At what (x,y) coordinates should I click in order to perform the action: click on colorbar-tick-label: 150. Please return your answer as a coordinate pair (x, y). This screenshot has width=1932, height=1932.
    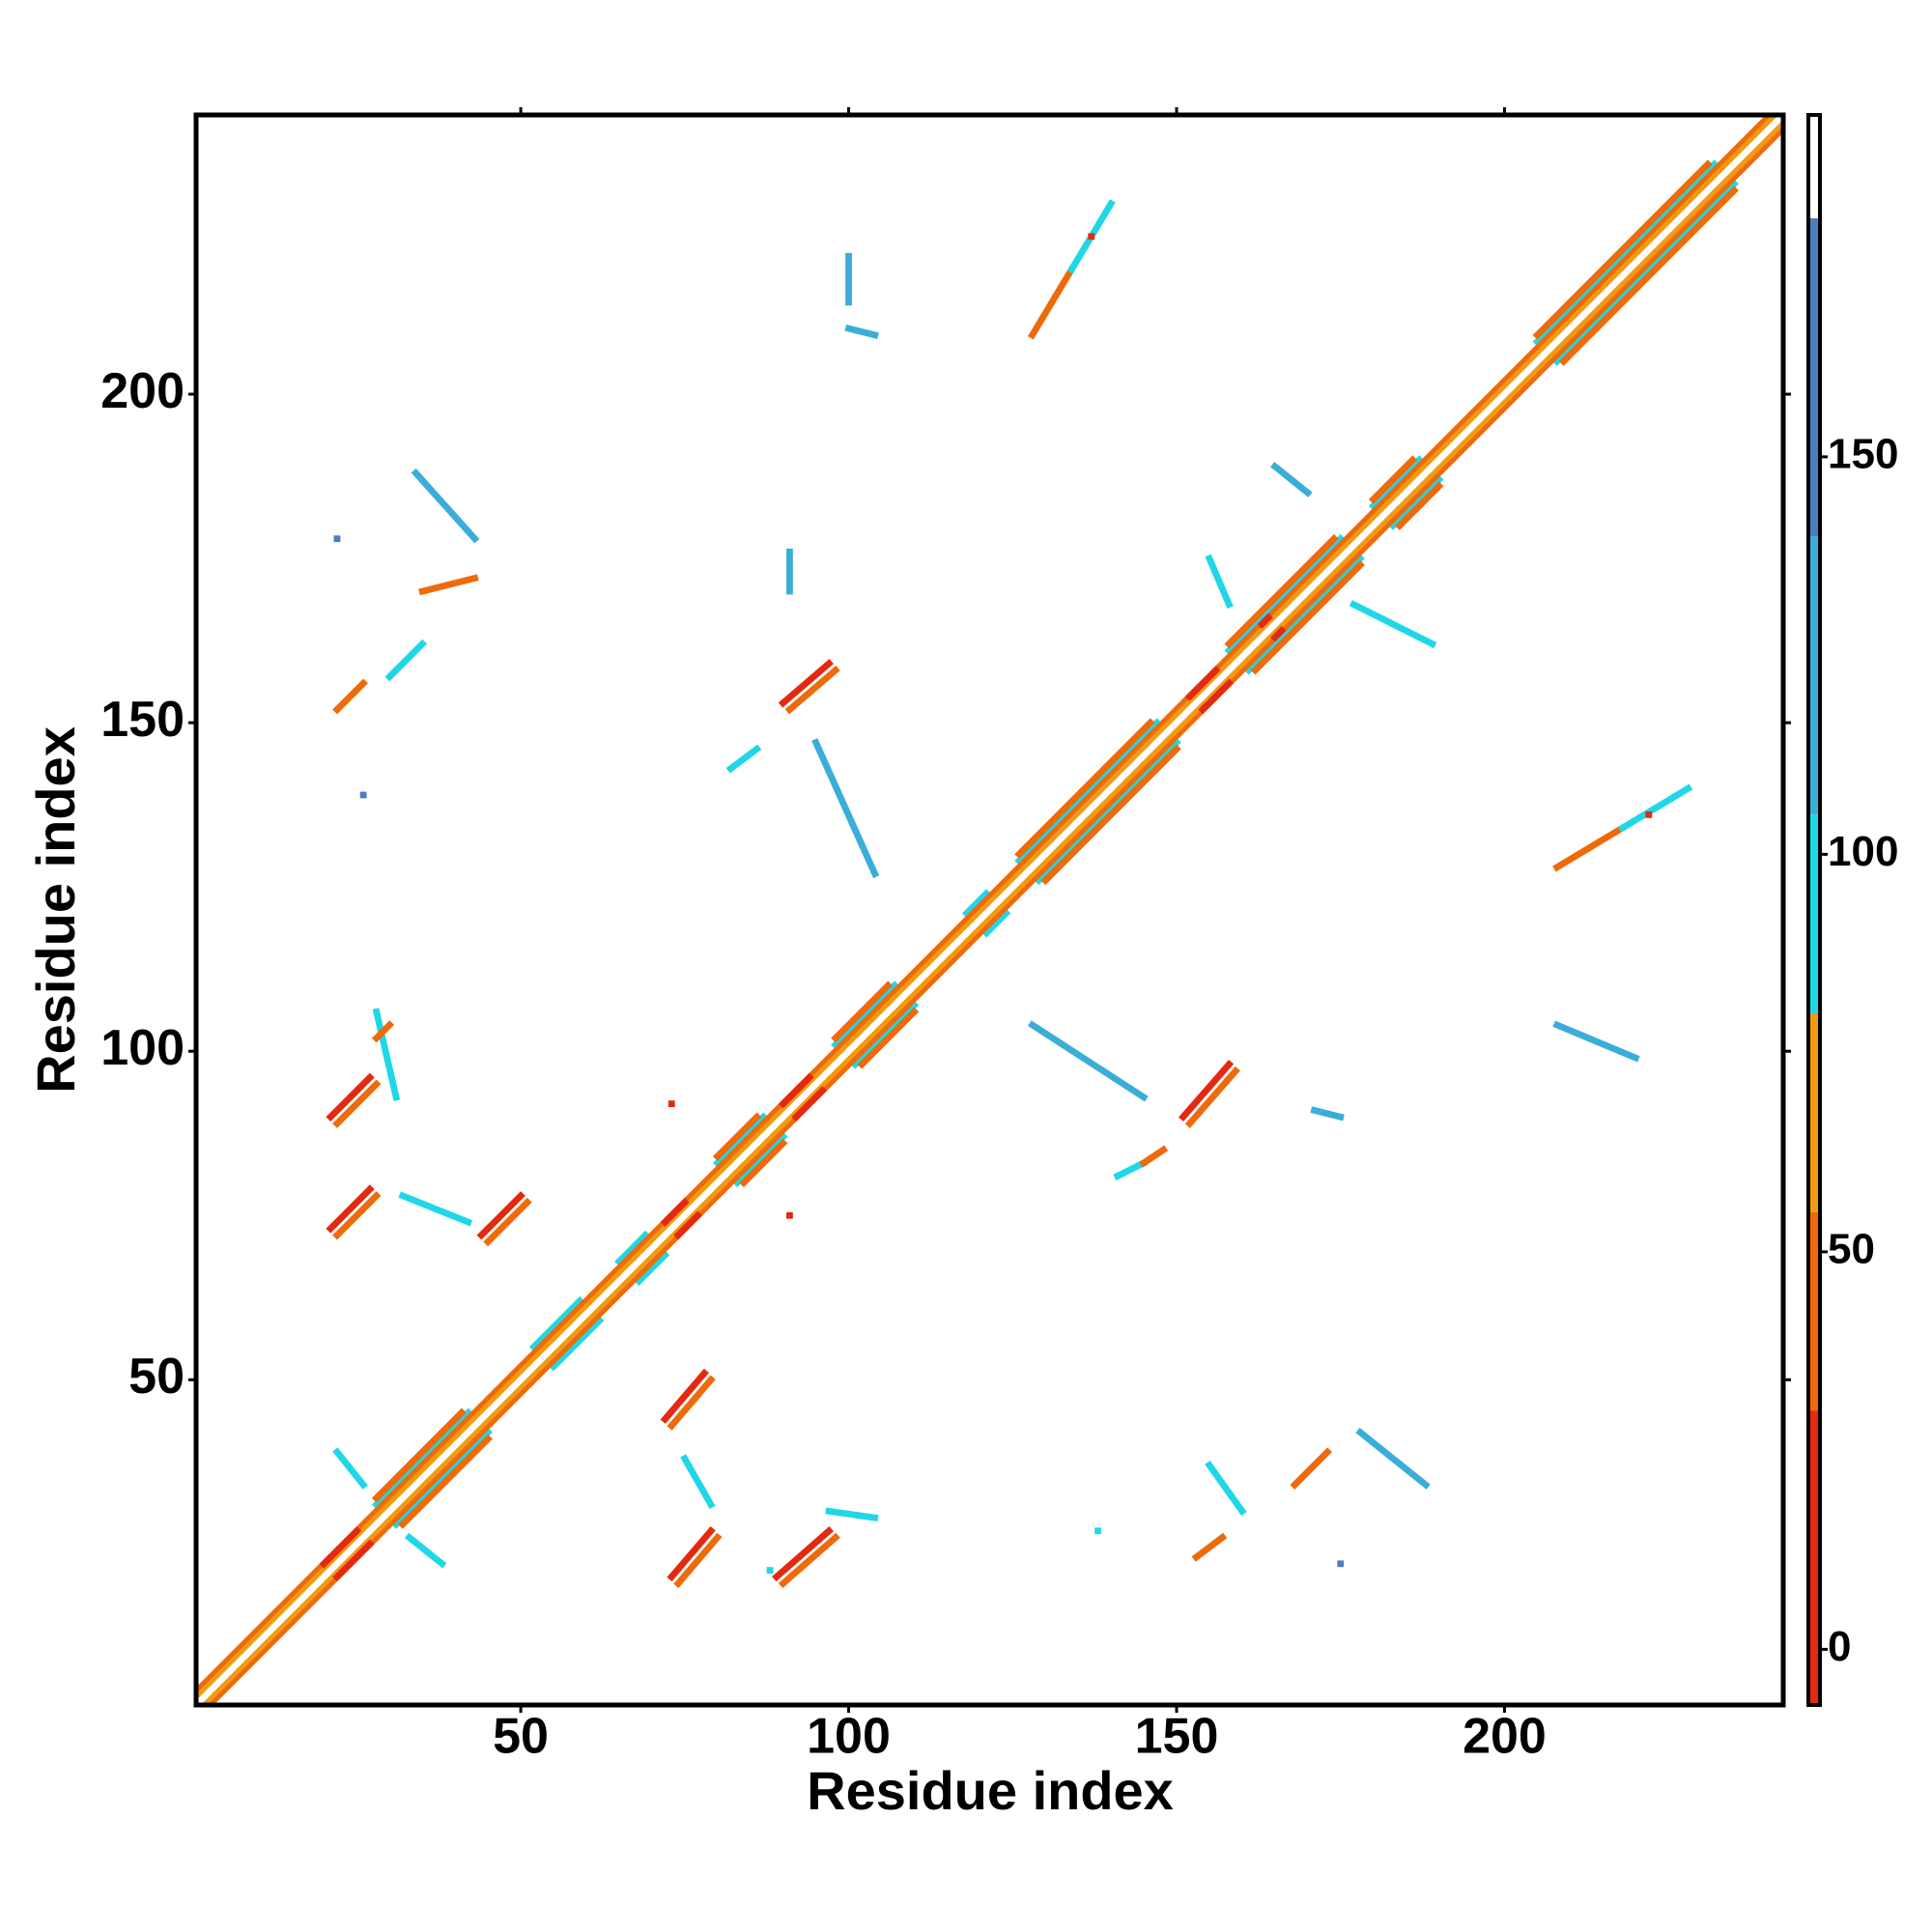
    Looking at the image, I should click on (1863, 454).